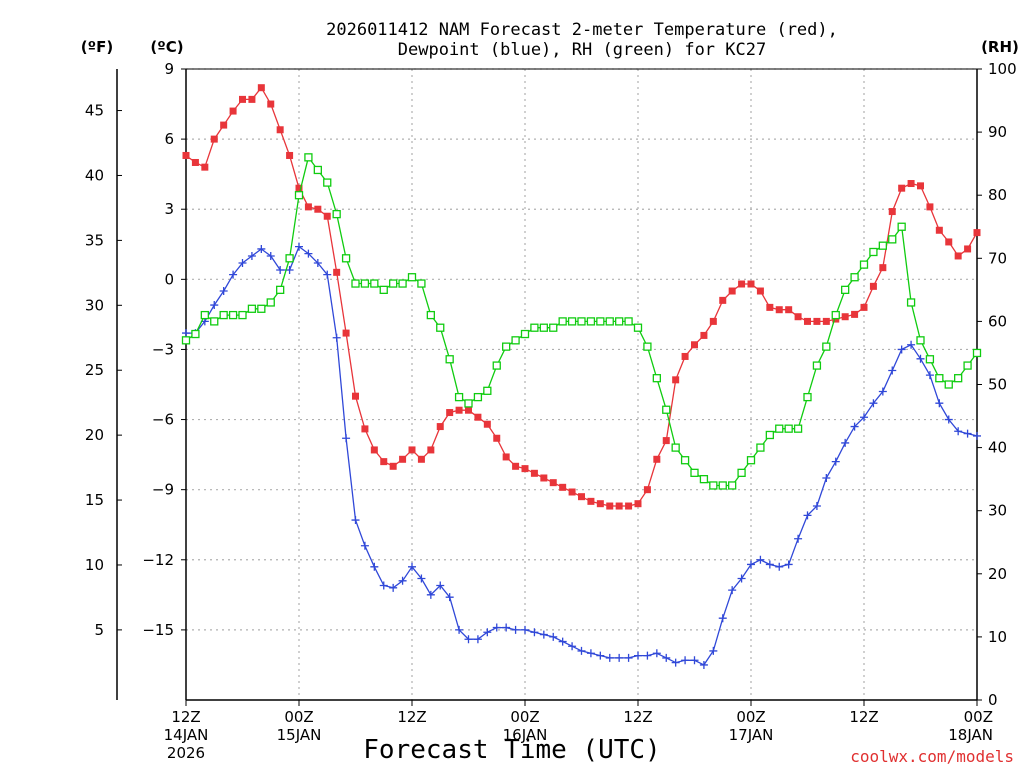 This screenshot has width=1024, height=768. I want to click on rh-tick-label: 80, so click(997, 195).